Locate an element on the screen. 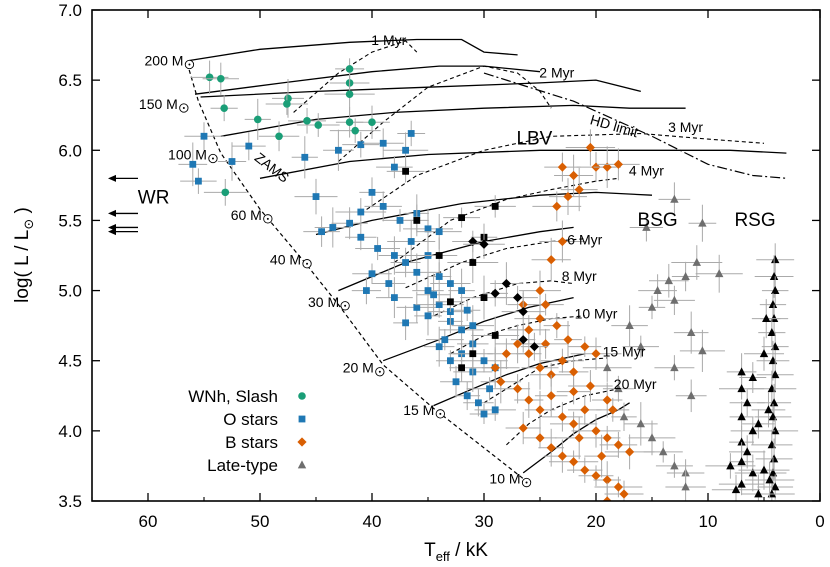 This screenshot has height=567, width=830. track-mass-label: 150 M is located at coordinates (158, 104).